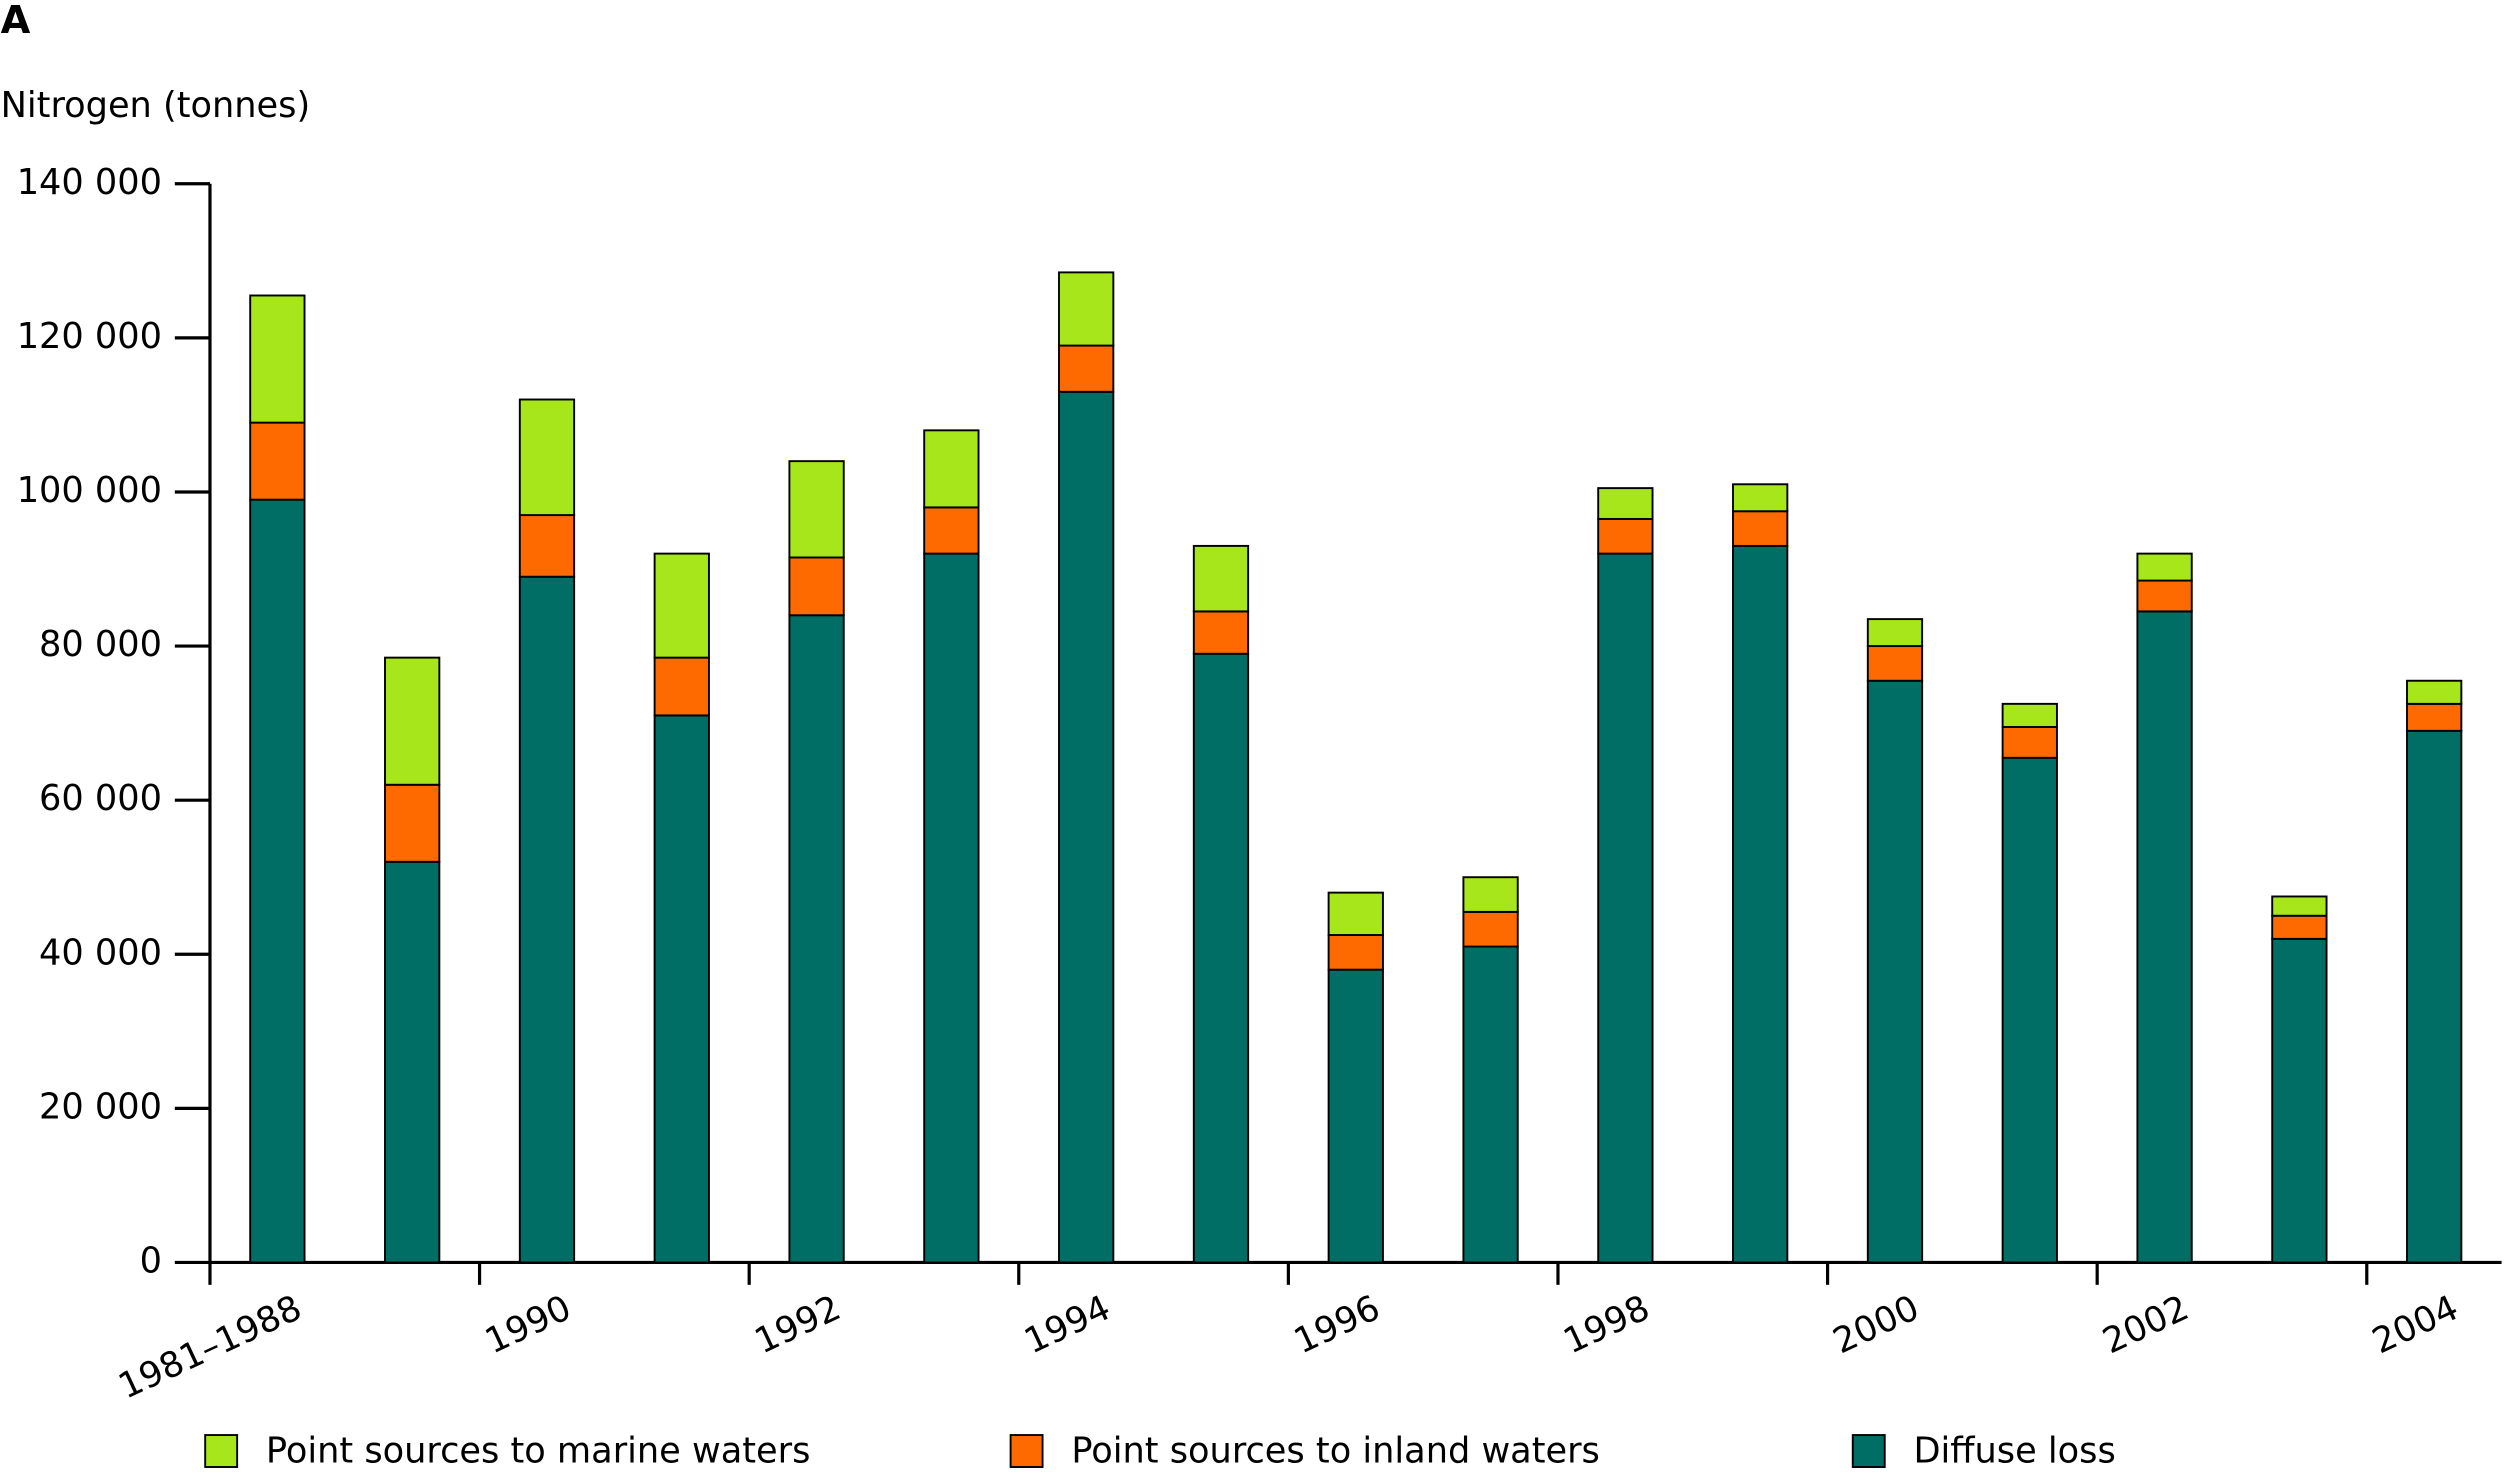 The width and height of the screenshot is (2507, 1475). What do you see at coordinates (151, 1260) in the screenshot?
I see `y-tick-label: 0` at bounding box center [151, 1260].